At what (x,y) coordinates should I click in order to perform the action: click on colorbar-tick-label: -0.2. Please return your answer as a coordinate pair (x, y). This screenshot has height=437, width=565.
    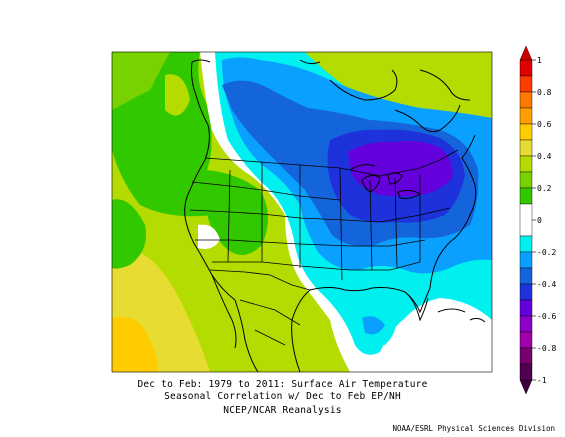
    Looking at the image, I should click on (546, 252).